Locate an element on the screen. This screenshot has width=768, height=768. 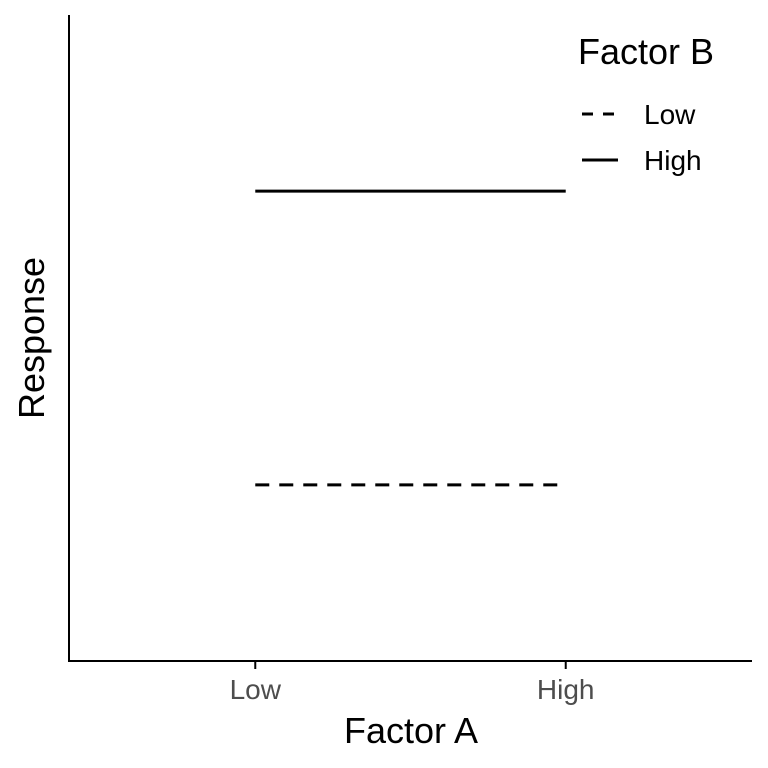
x-tick-label: High is located at coordinates (566, 689).